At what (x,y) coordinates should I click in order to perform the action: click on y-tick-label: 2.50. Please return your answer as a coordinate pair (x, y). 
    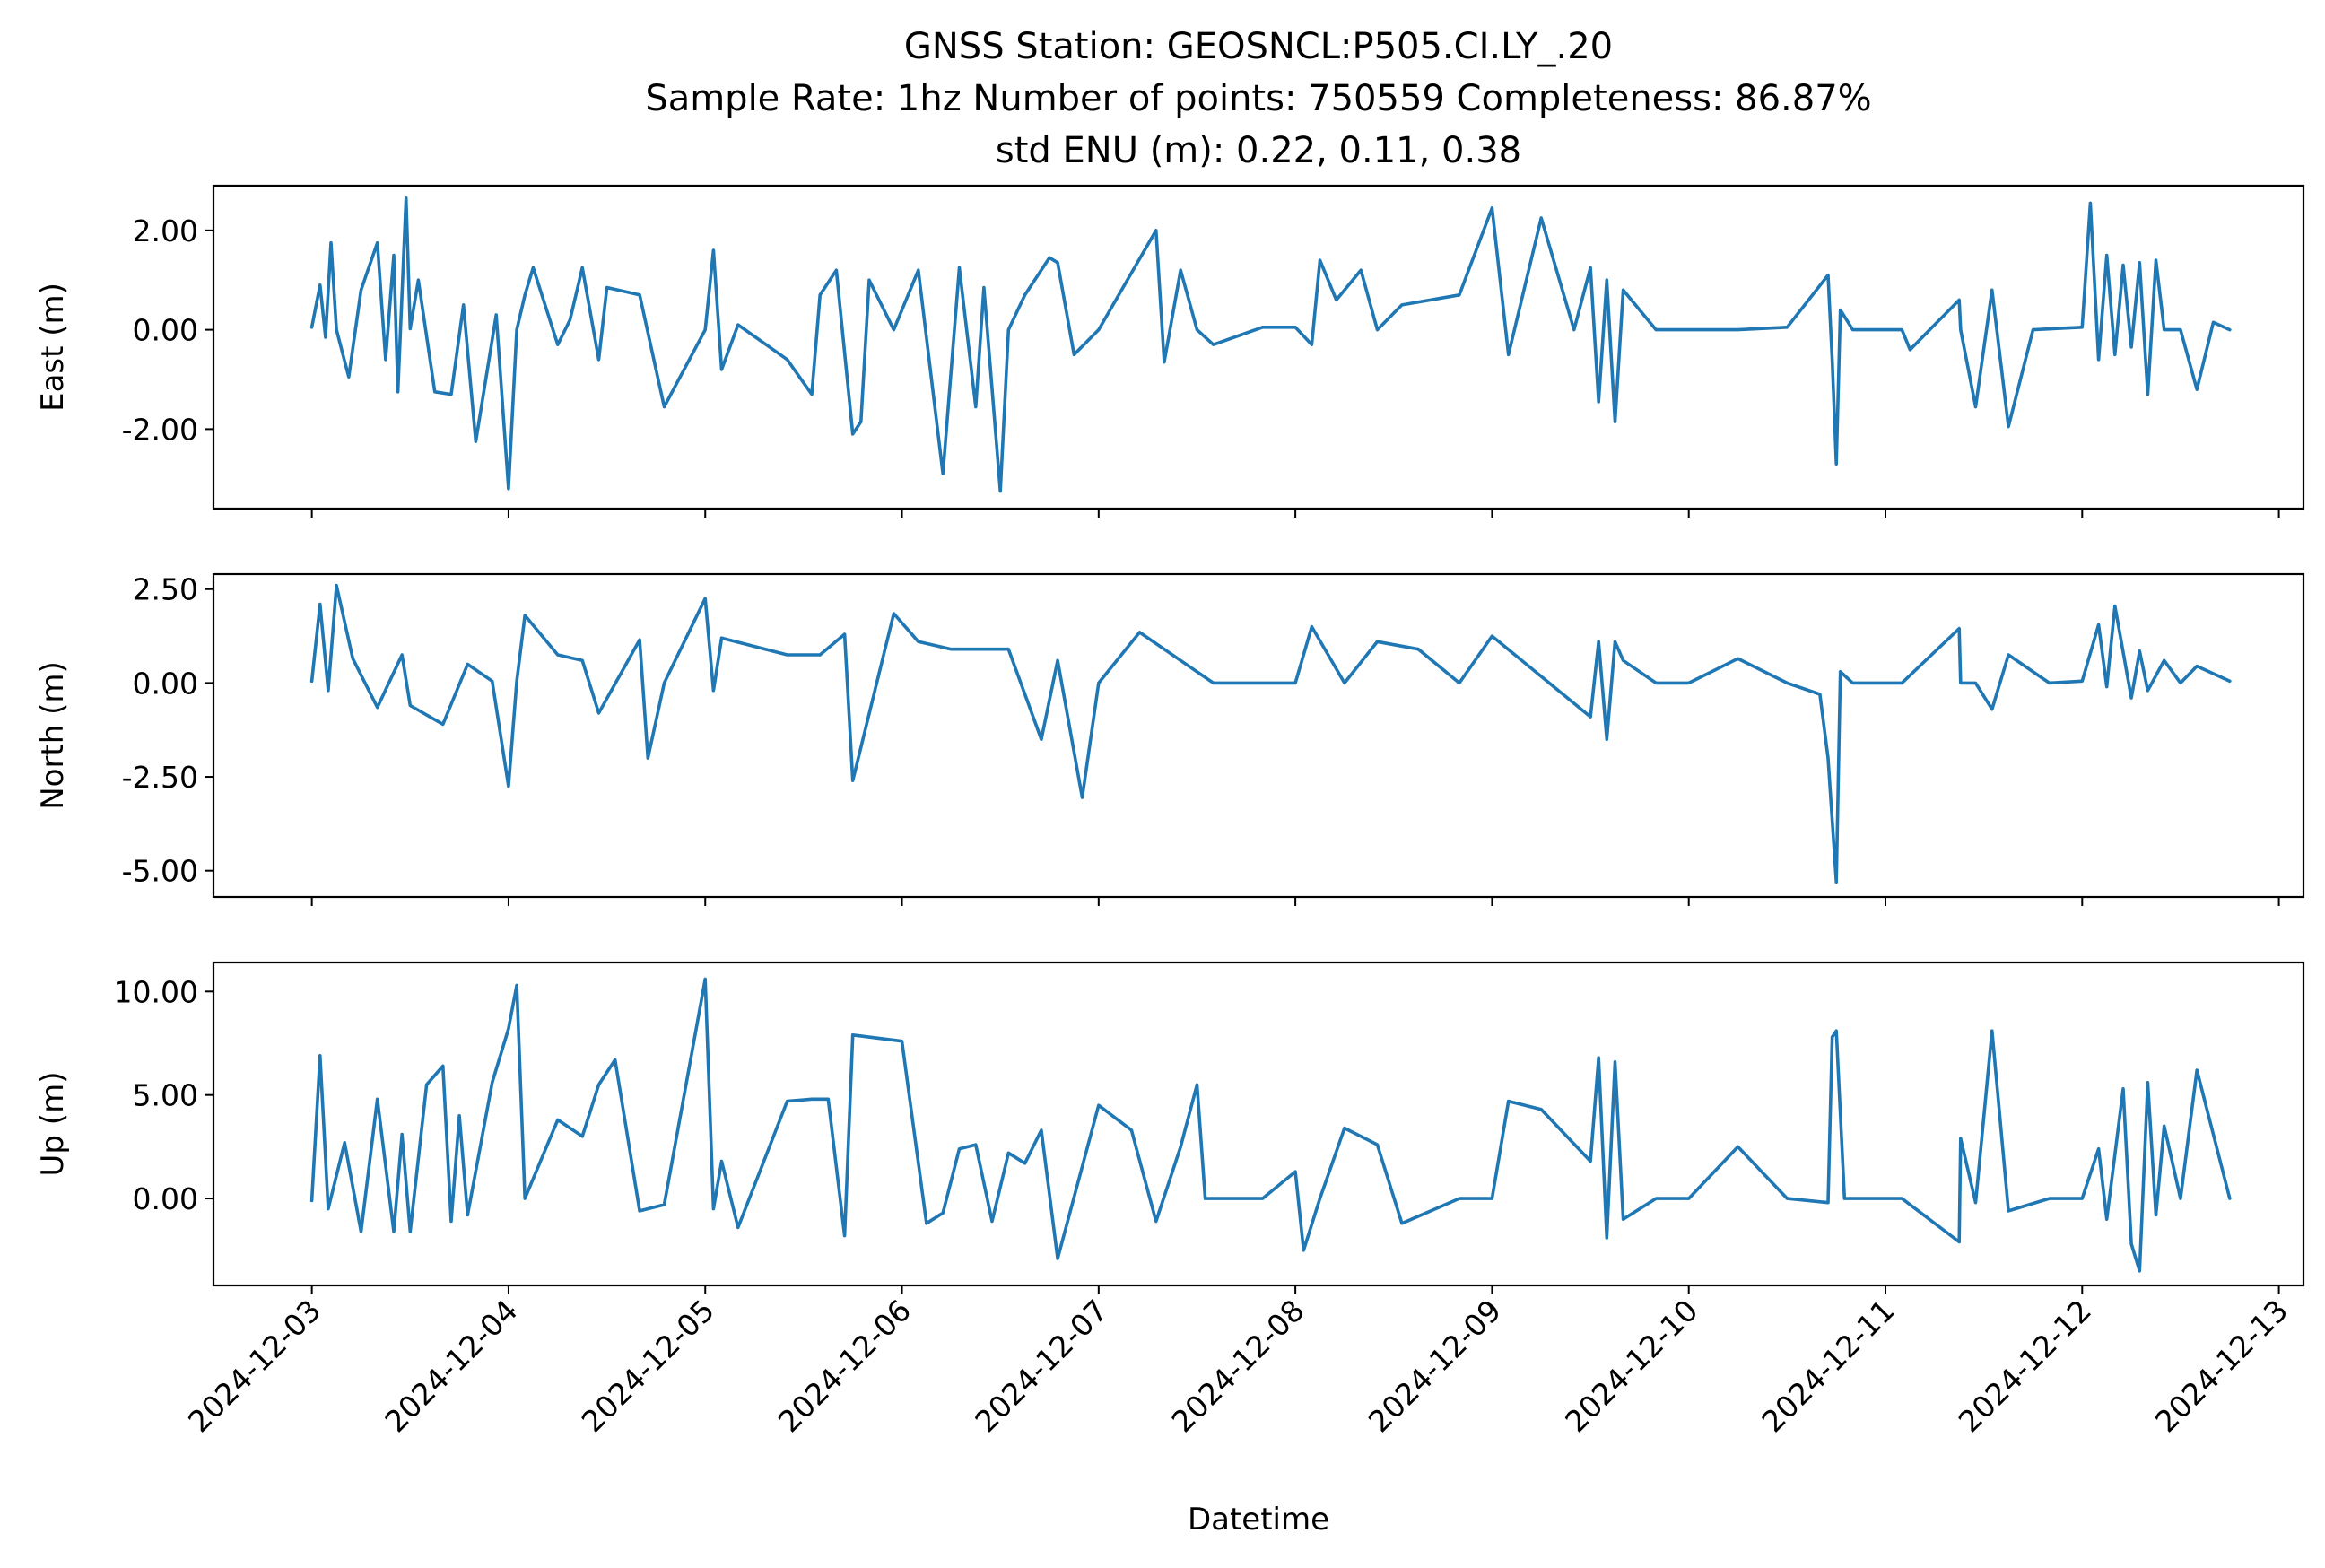
    Looking at the image, I should click on (165, 589).